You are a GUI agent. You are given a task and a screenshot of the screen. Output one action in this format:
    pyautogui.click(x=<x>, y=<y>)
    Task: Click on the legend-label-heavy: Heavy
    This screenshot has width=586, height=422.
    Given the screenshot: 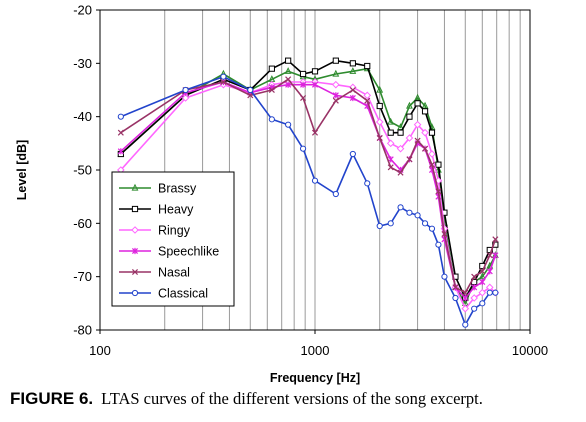 What is the action you would take?
    pyautogui.click(x=176, y=210)
    